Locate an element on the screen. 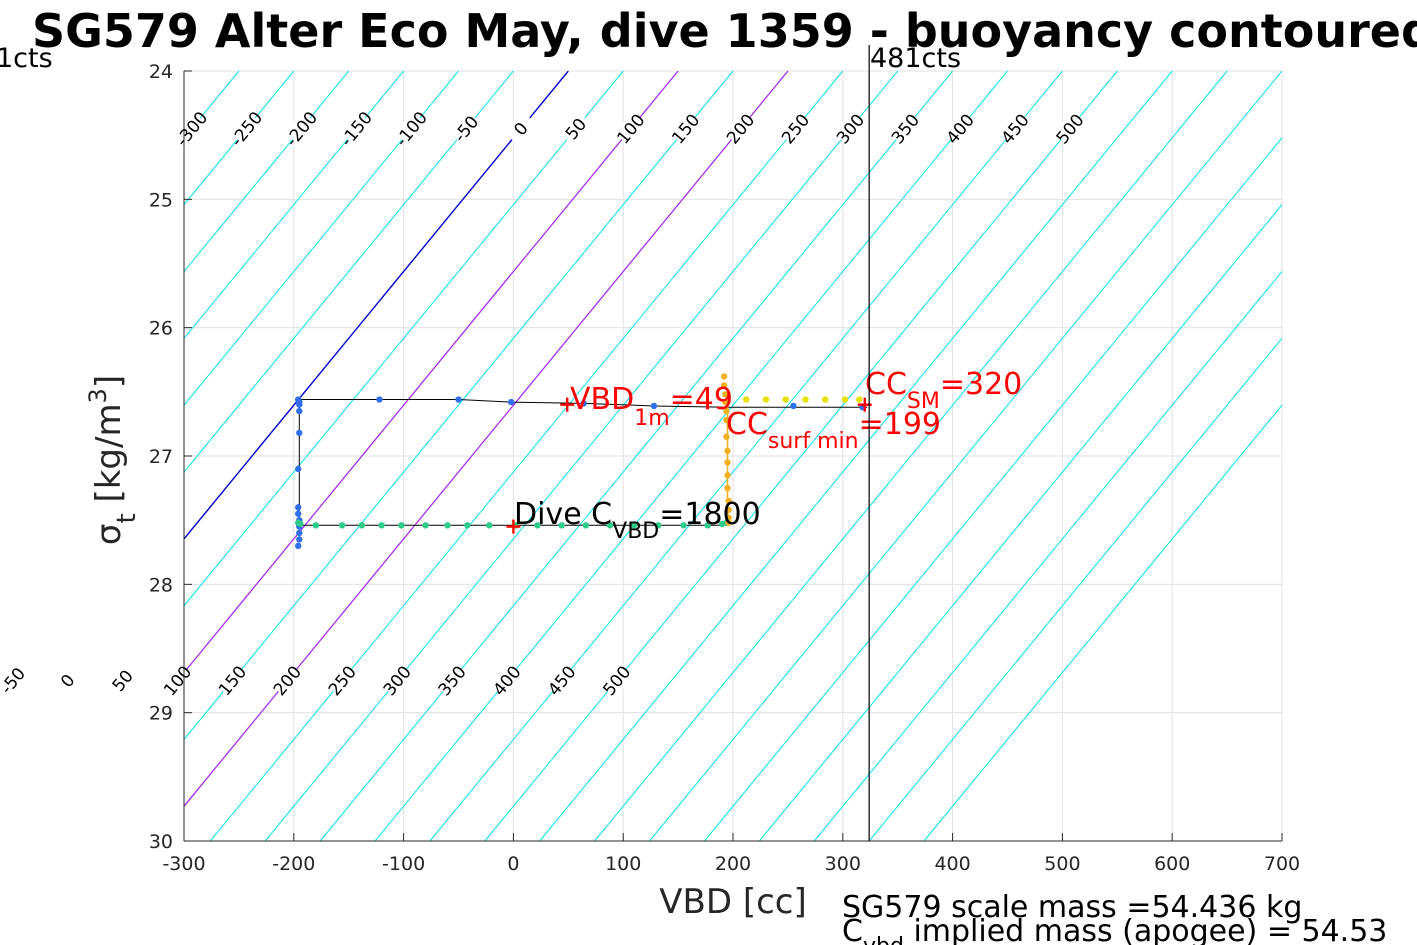 This screenshot has height=945, width=1417. x-tick-label: 700 is located at coordinates (1282, 864).